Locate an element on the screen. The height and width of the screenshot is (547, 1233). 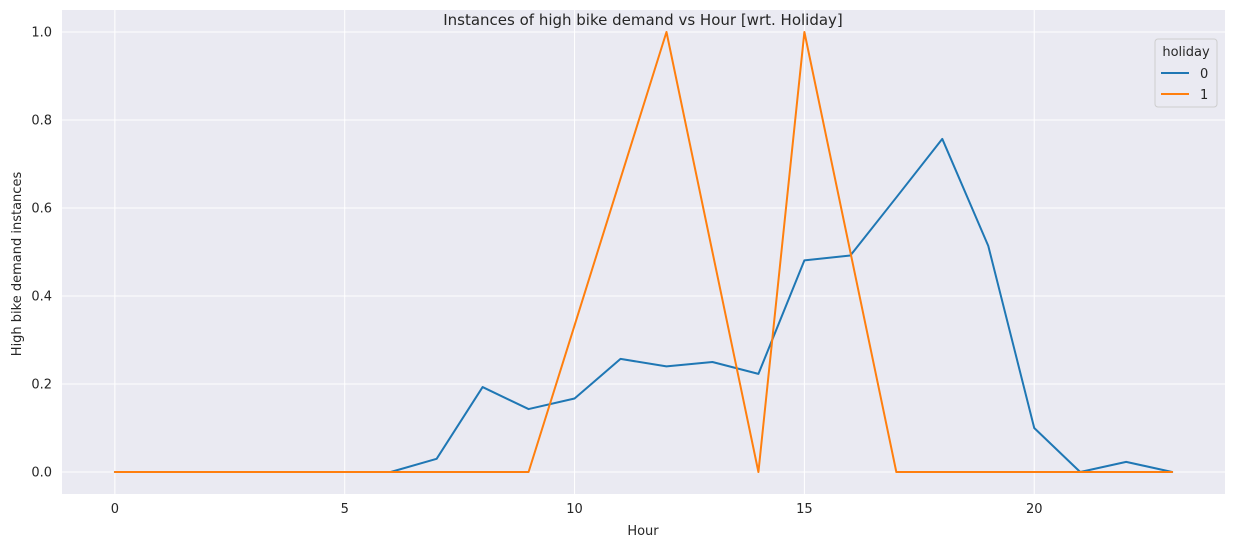
x-tick-label: 15 is located at coordinates (804, 509).